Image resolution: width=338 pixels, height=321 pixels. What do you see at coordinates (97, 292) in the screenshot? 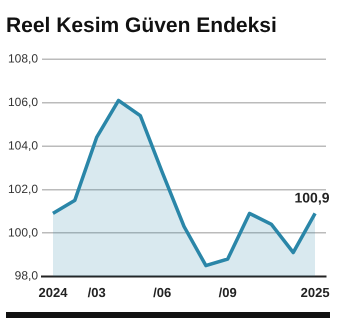
I see `x-tick-label: /03` at bounding box center [97, 292].